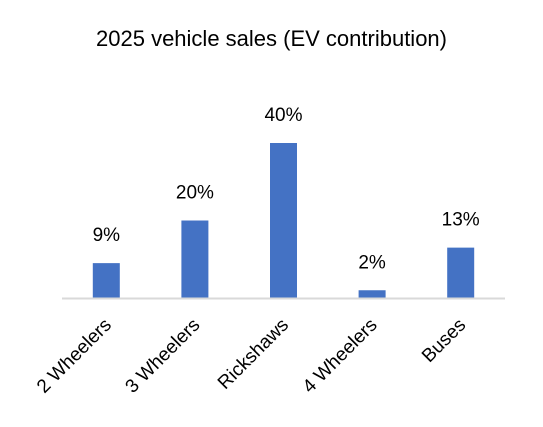 The image size is (543, 427). What do you see at coordinates (444, 341) in the screenshot?
I see `category-label-4: Buses` at bounding box center [444, 341].